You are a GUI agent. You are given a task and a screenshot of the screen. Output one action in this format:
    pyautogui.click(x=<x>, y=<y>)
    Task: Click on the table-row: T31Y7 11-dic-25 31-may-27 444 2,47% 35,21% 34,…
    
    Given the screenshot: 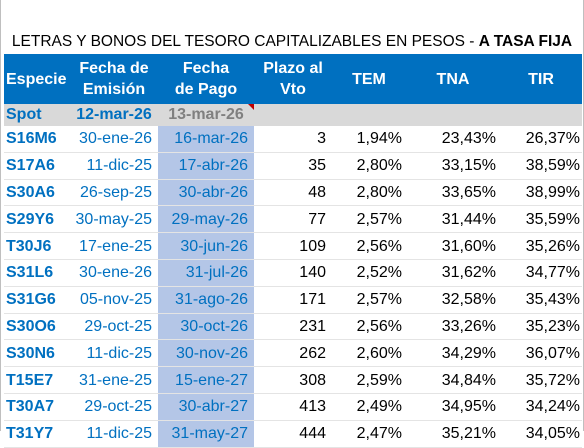 What is the action you would take?
    pyautogui.click(x=293, y=434)
    